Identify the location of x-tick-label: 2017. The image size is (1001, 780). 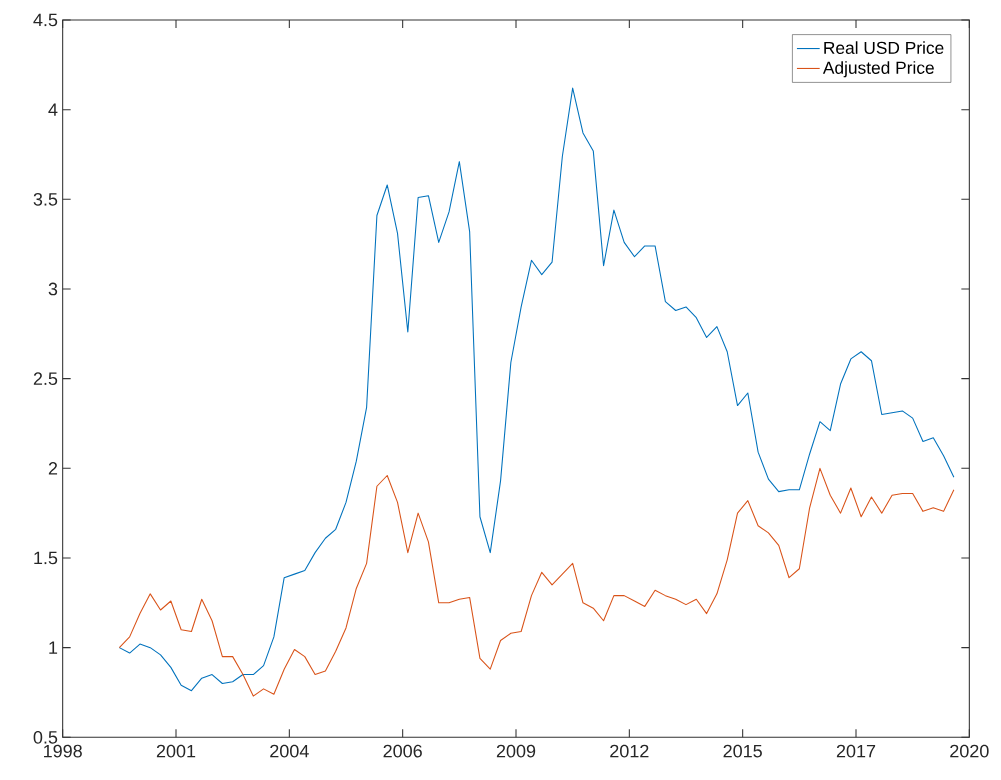
(856, 751).